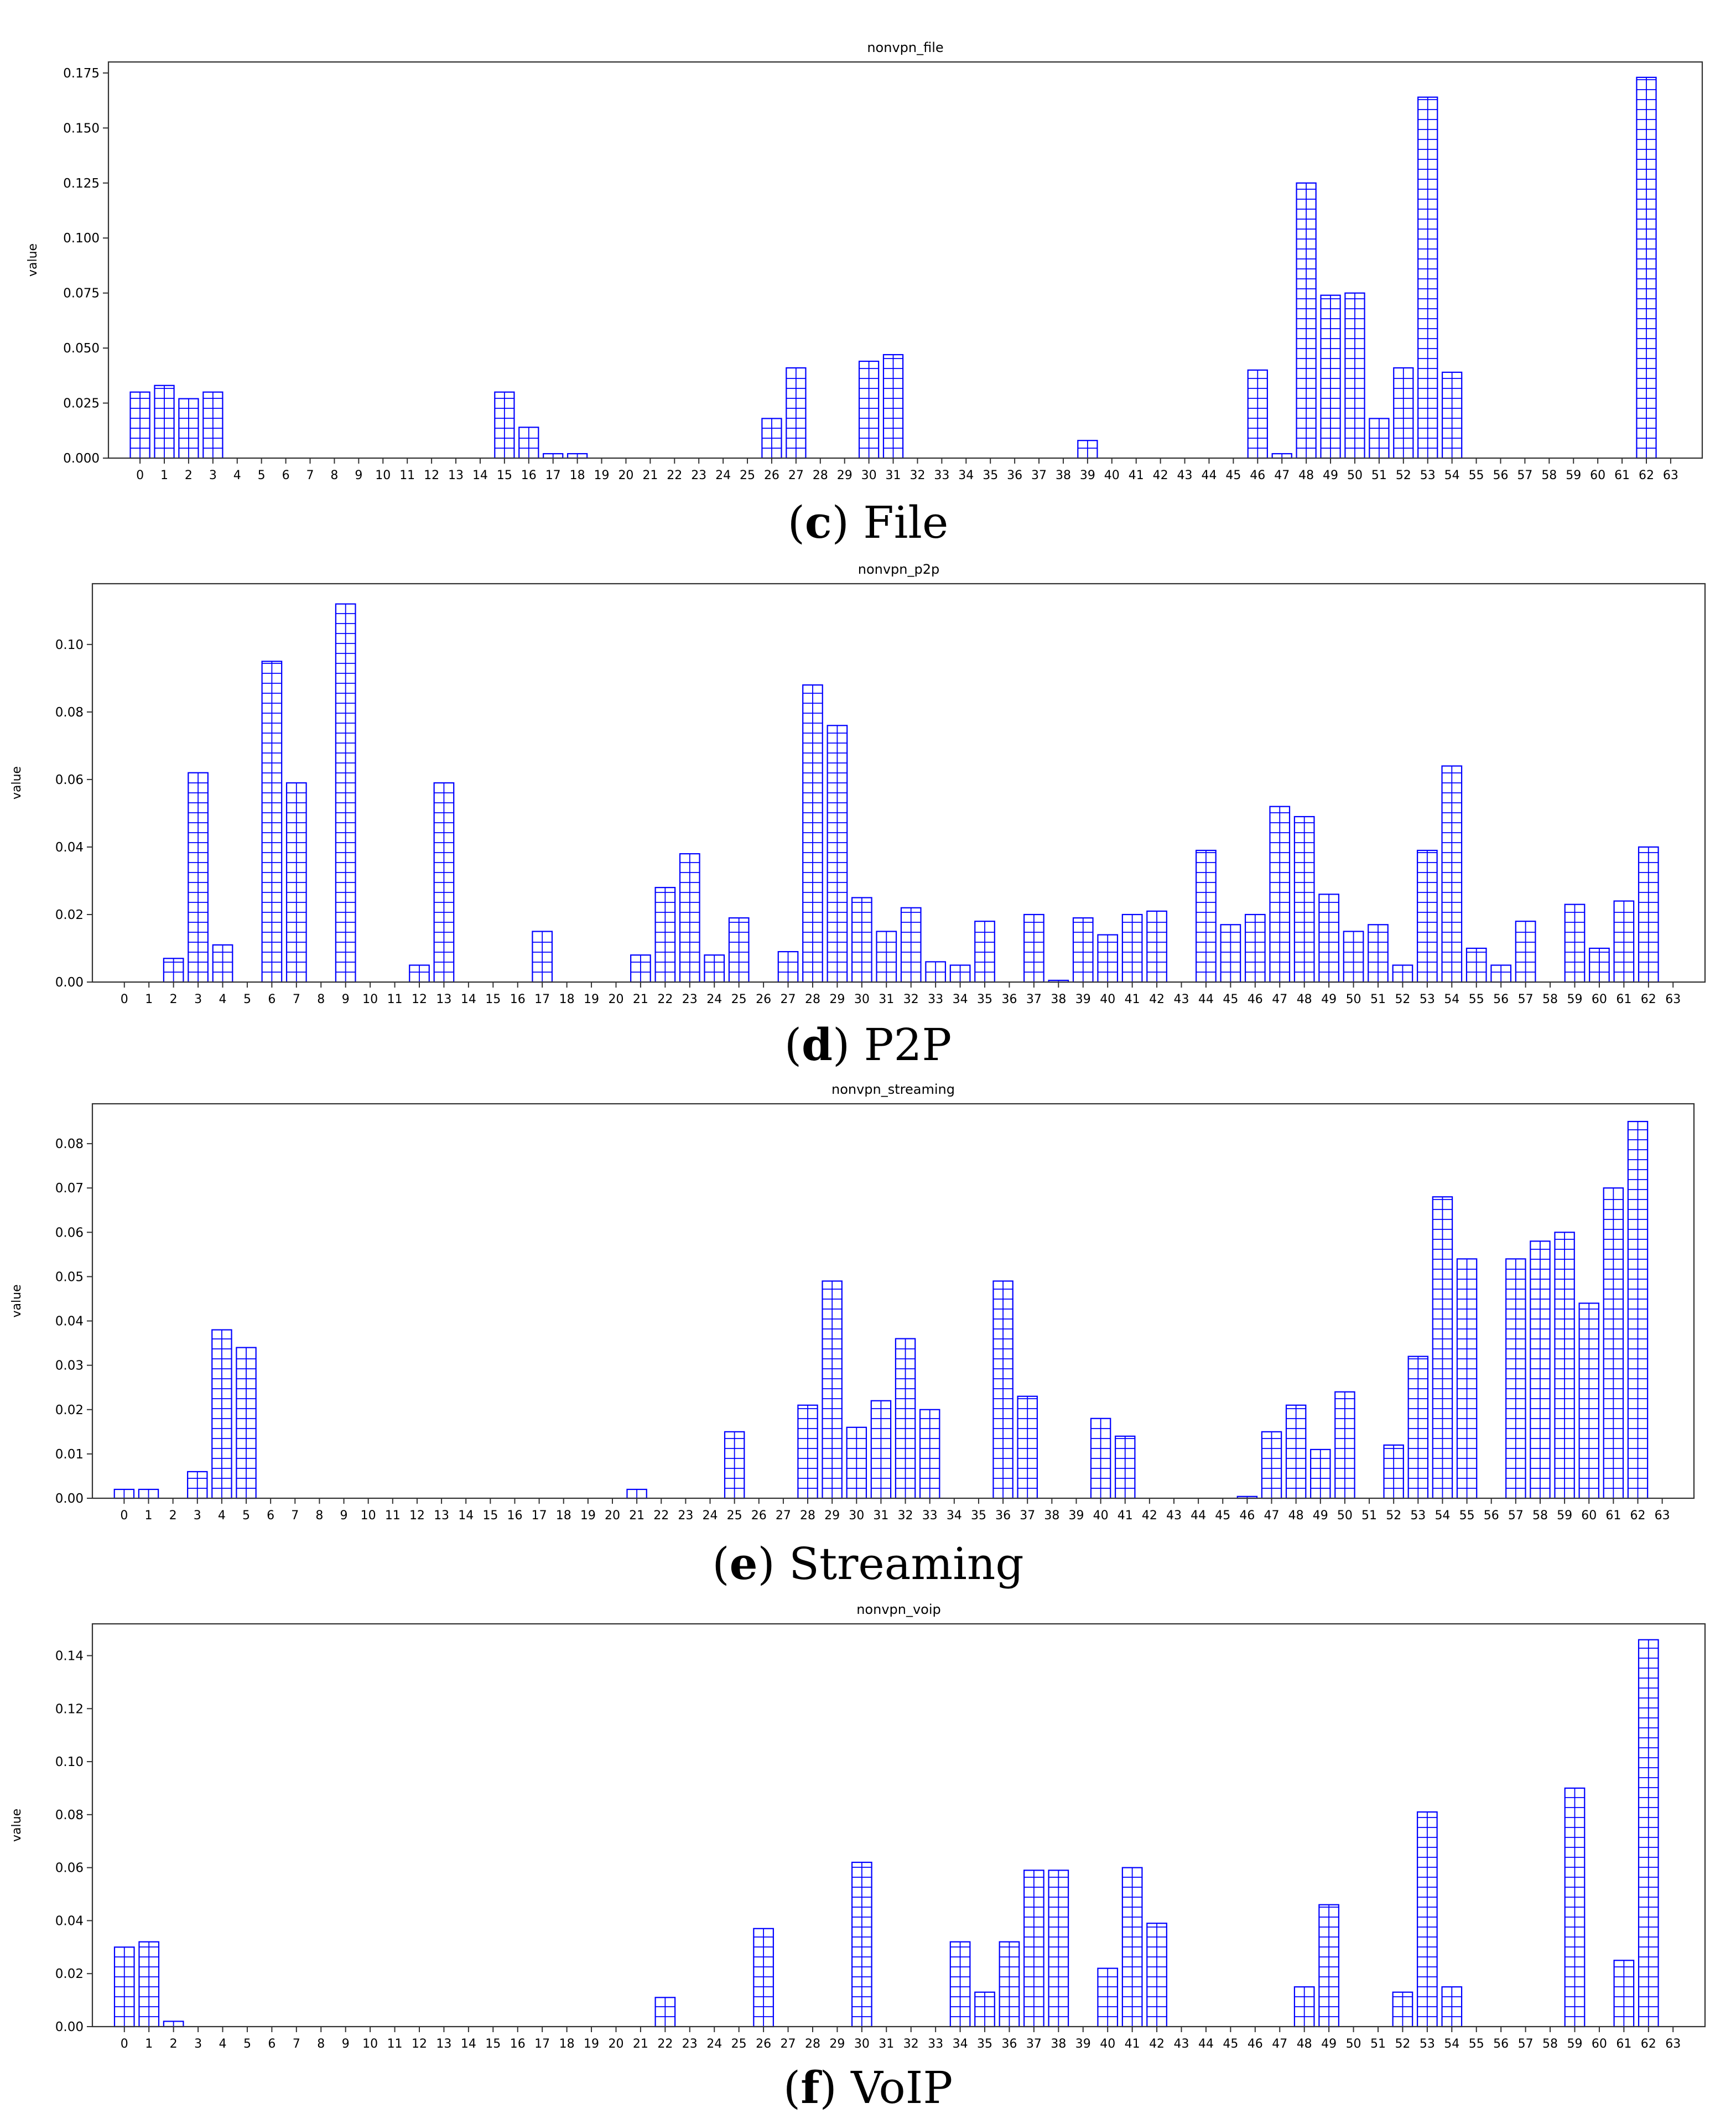  What do you see at coordinates (862, 1000) in the screenshot?
I see `x-tick-label: 30` at bounding box center [862, 1000].